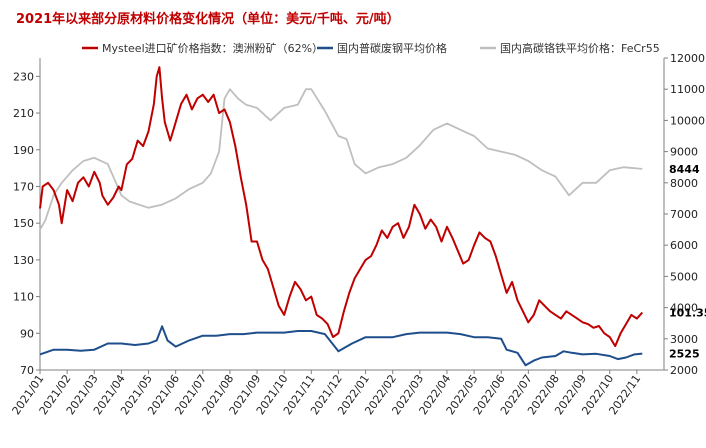 Image resolution: width=706 pixels, height=448 pixels. What do you see at coordinates (23, 113) in the screenshot?
I see `left-tick-label: 210` at bounding box center [23, 113].